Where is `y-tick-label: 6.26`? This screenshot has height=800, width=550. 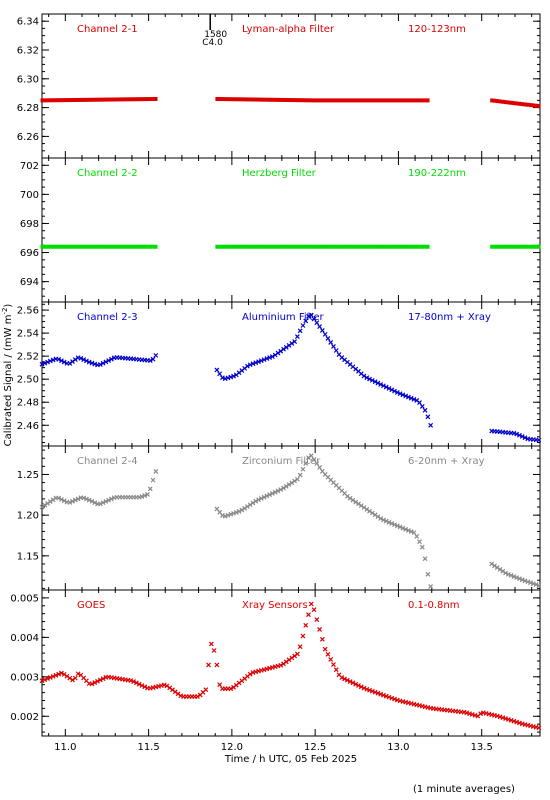
y-tick-label: 6.26 is located at coordinates (28, 137).